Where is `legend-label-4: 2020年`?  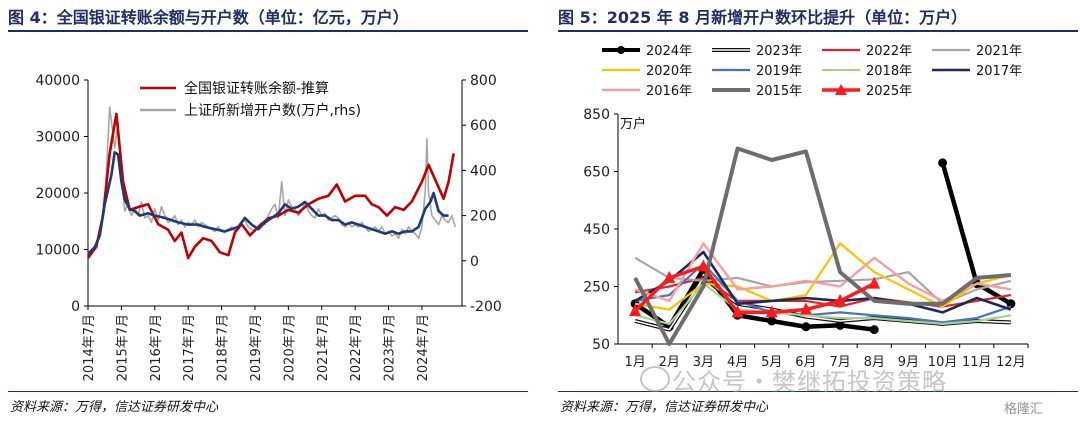
legend-label-4: 2020年 is located at coordinates (669, 71).